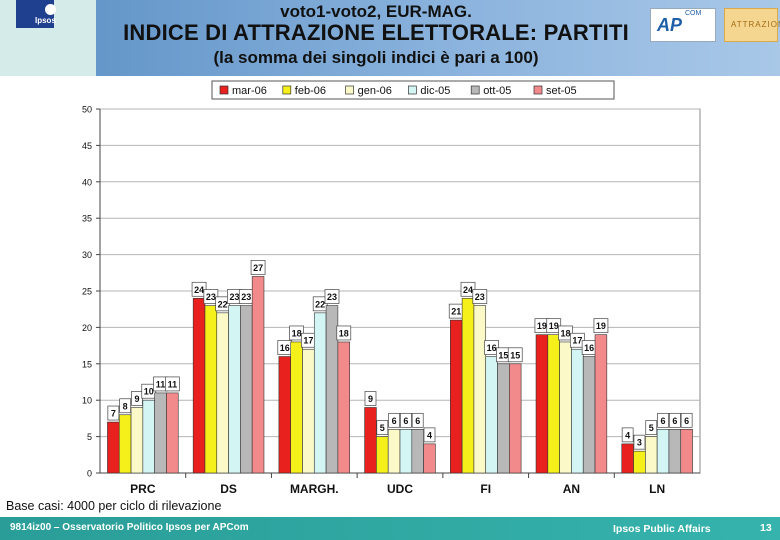 This screenshot has height=540, width=780. I want to click on page-number: 13, so click(766, 528).